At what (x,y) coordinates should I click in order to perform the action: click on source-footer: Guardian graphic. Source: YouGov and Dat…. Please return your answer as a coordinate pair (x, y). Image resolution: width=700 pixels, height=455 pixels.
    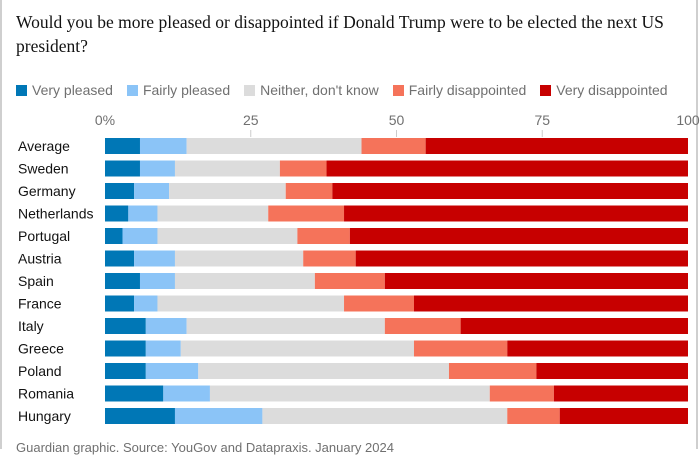
    Looking at the image, I should click on (205, 447).